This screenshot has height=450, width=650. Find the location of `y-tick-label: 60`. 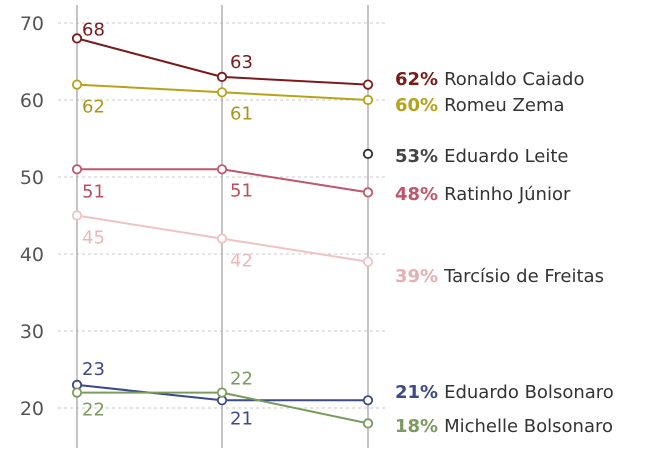

y-tick-label: 60 is located at coordinates (32, 101).